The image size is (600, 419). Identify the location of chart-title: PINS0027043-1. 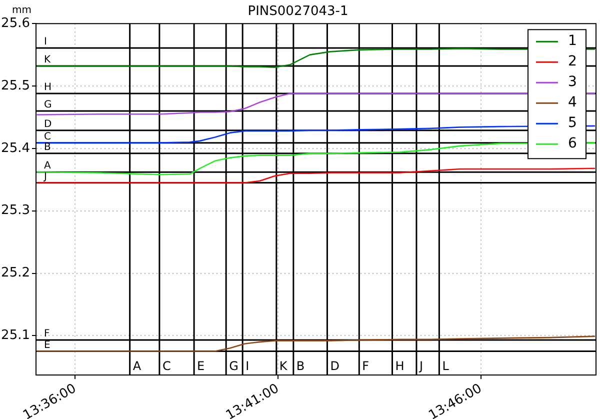
(298, 12).